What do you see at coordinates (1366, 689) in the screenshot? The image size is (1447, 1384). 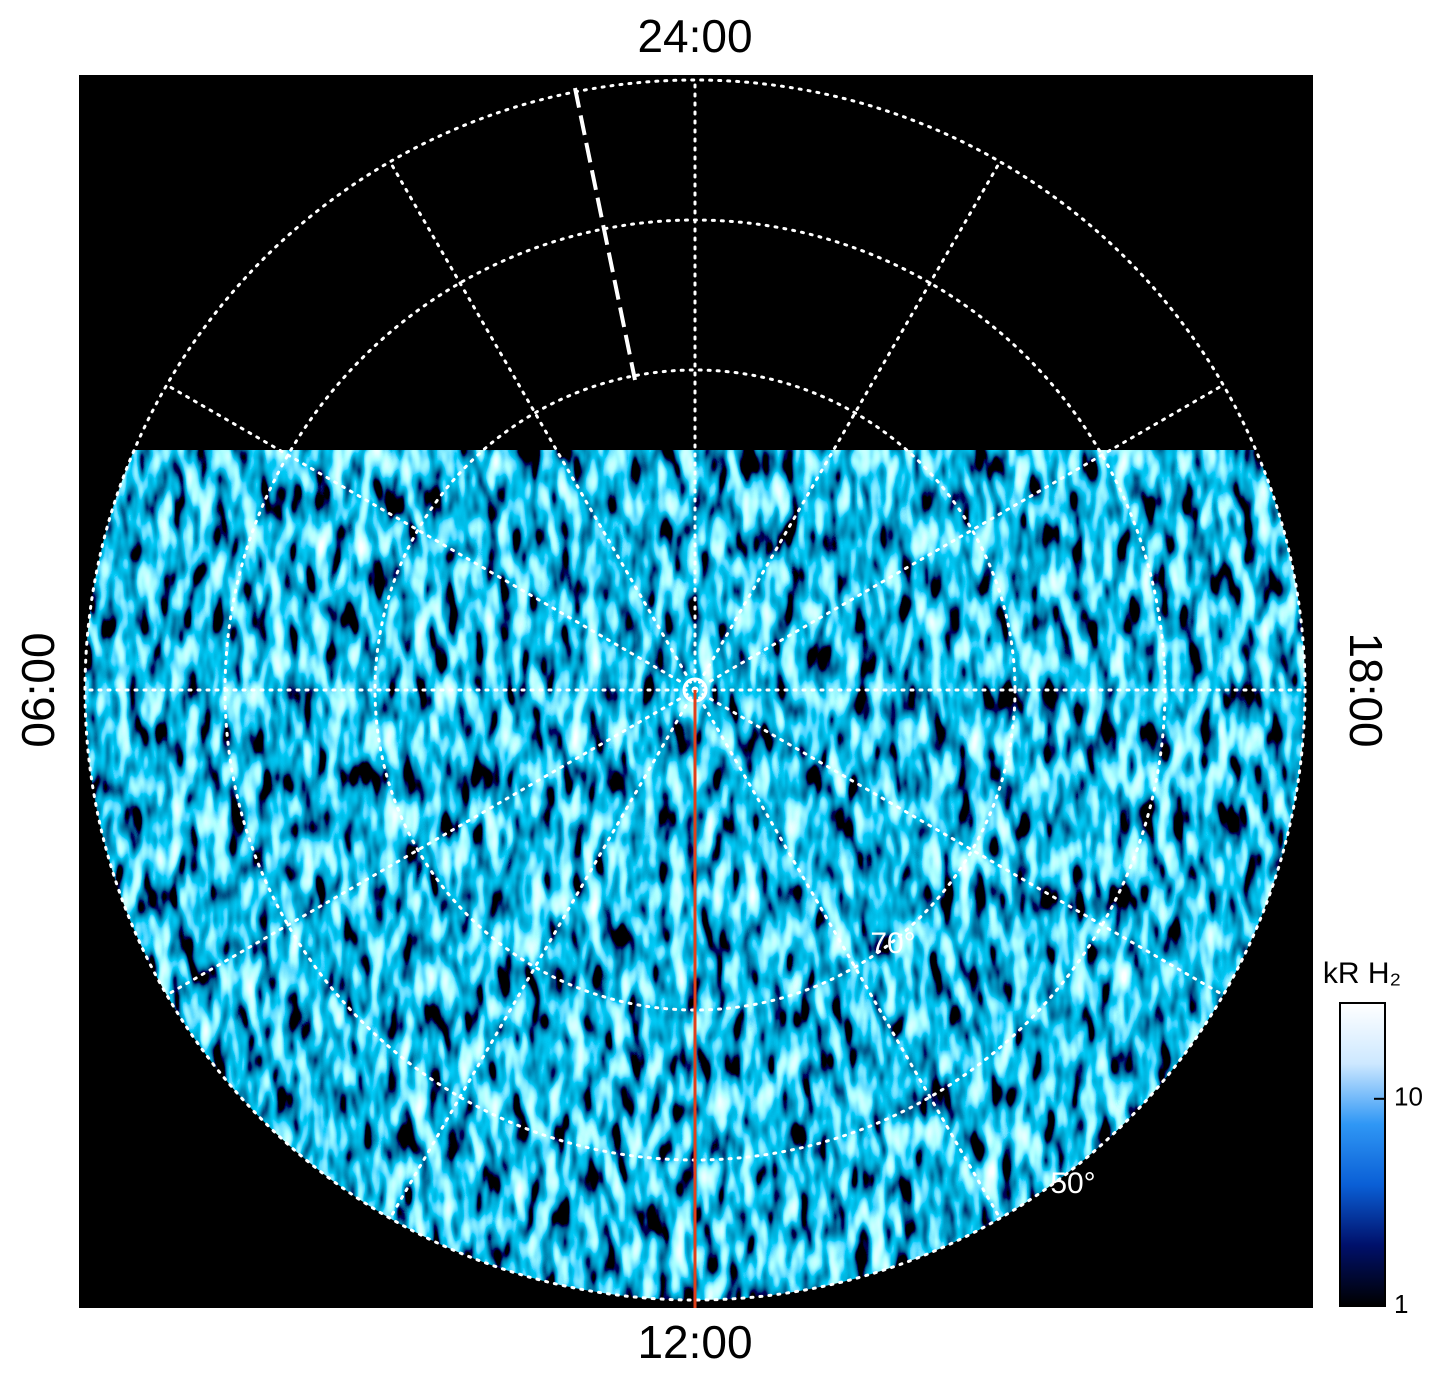 I see `hour-label: 18:00` at bounding box center [1366, 689].